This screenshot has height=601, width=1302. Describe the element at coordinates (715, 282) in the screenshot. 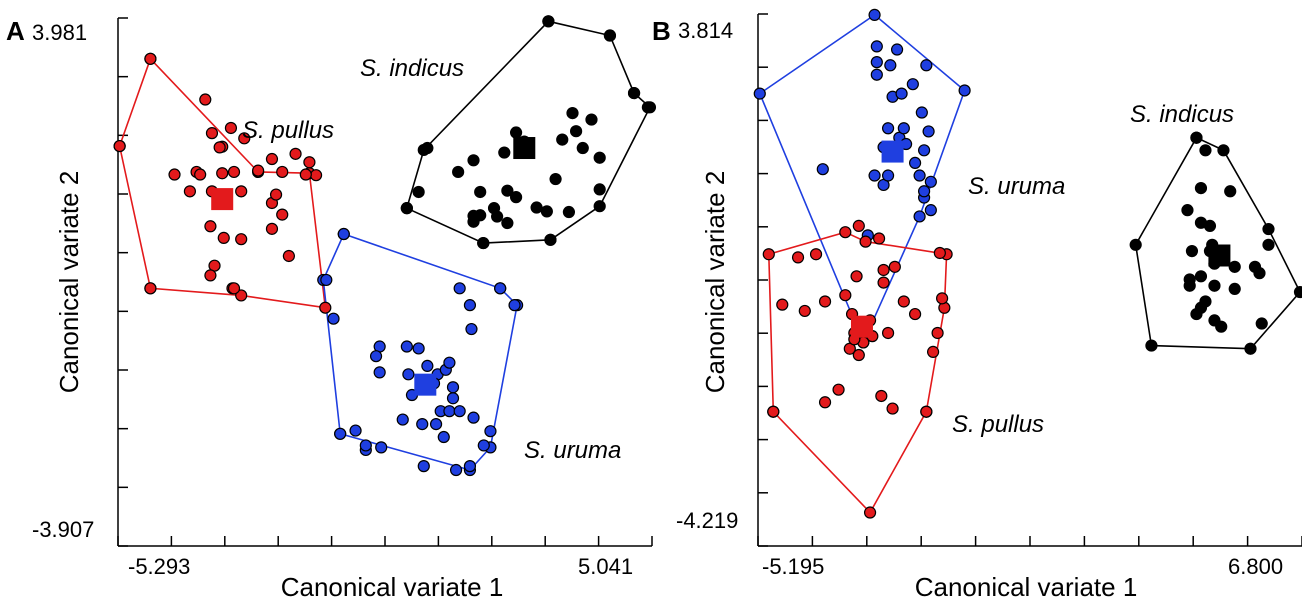

I see `panel-b-y-axis-title: Canonical variate 2` at that location.